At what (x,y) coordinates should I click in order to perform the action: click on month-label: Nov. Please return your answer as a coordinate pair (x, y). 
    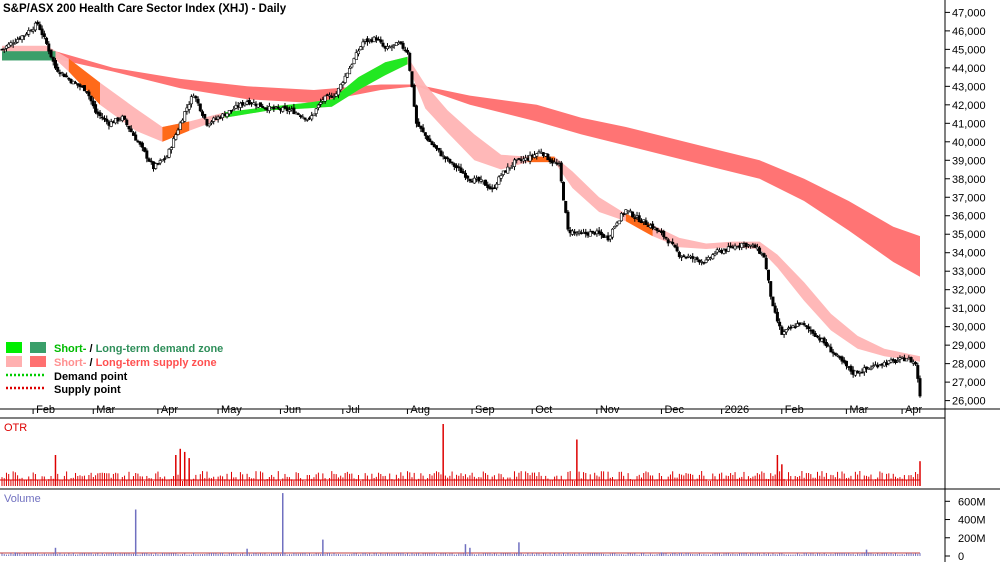
    Looking at the image, I should click on (610, 410).